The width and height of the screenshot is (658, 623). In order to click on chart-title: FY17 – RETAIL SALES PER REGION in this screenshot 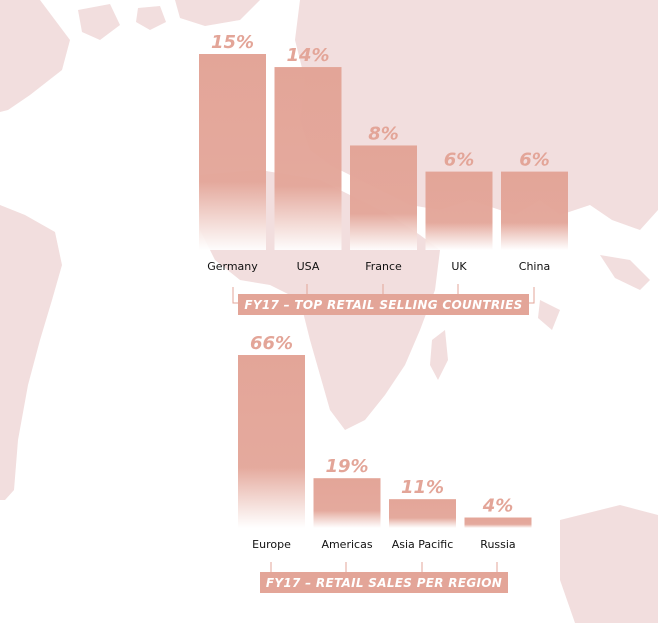, I will do `click(384, 583)`.